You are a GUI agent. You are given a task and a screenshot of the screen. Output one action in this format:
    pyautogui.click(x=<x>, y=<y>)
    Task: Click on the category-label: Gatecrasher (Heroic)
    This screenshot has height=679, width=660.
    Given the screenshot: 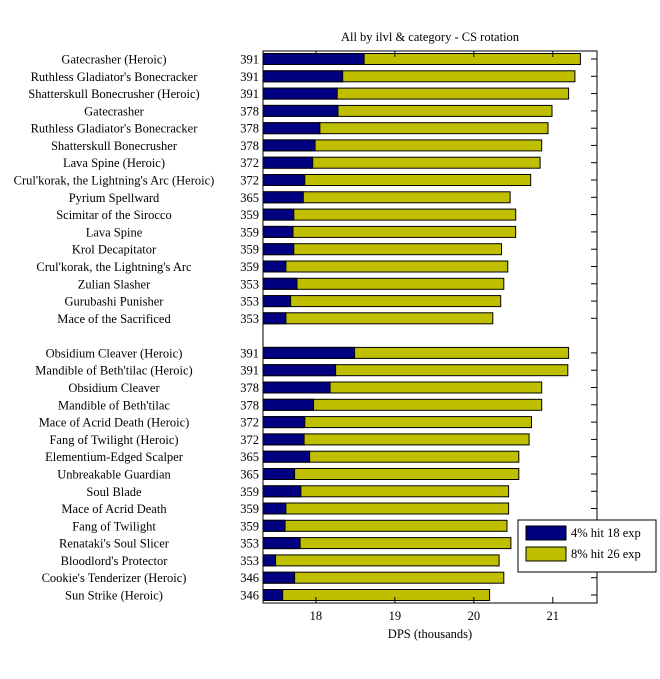 What is the action you would take?
    pyautogui.click(x=113, y=60)
    